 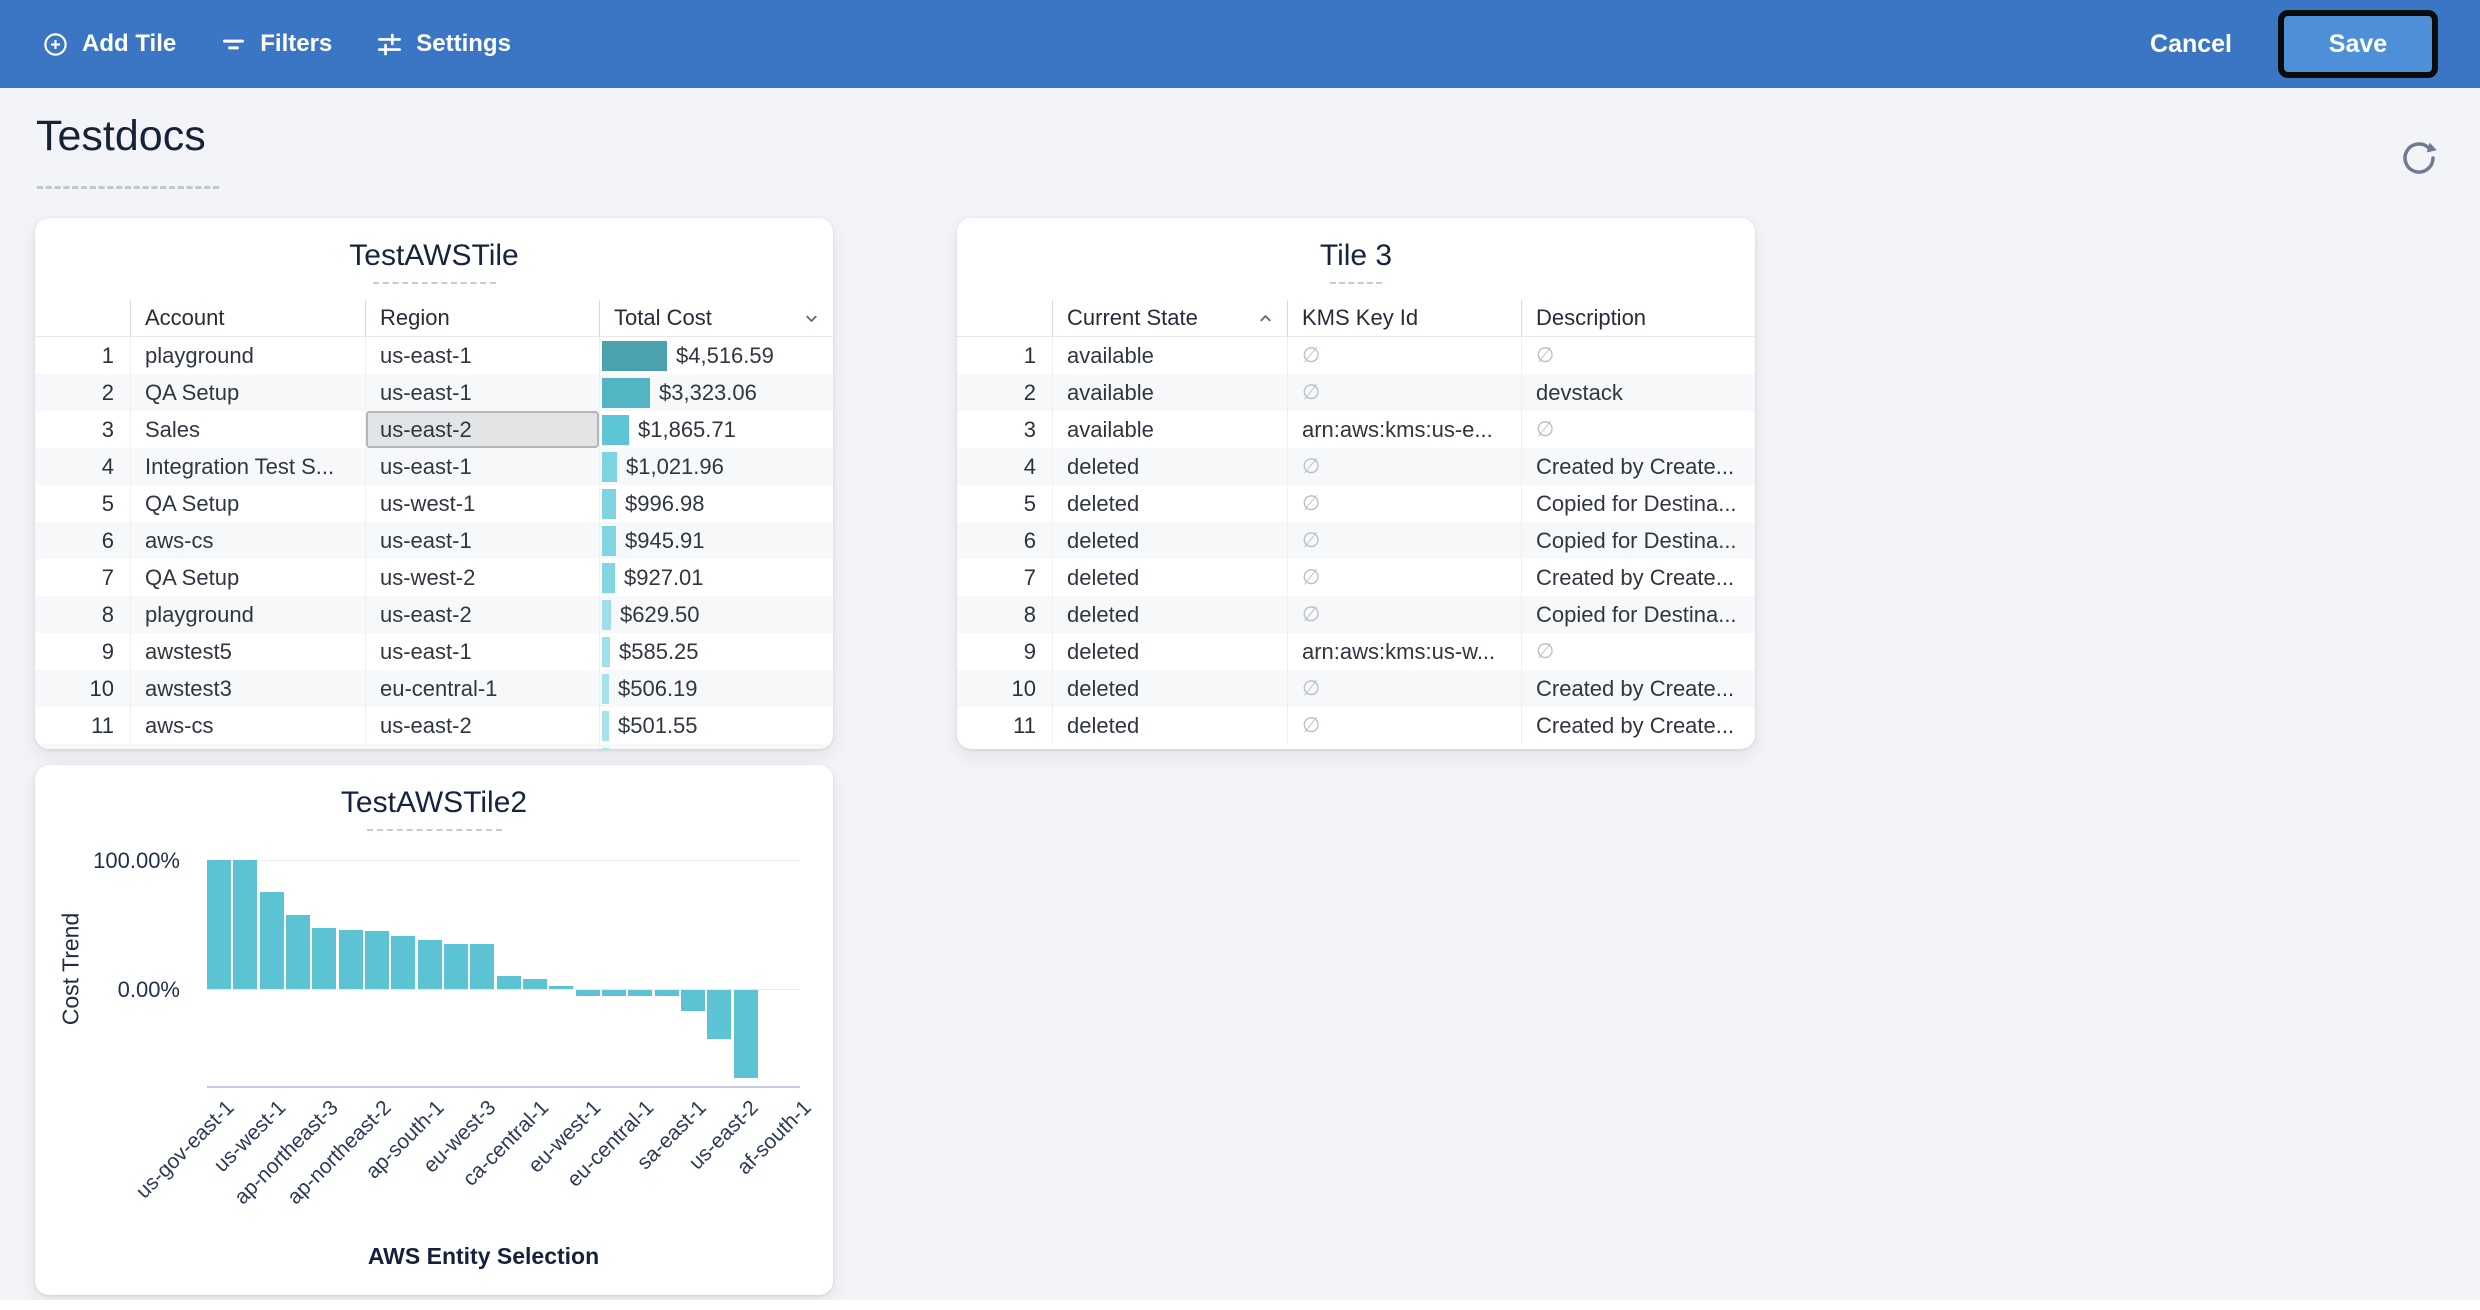 I want to click on table-cell-total-cost: $927.01, so click(x=716, y=577).